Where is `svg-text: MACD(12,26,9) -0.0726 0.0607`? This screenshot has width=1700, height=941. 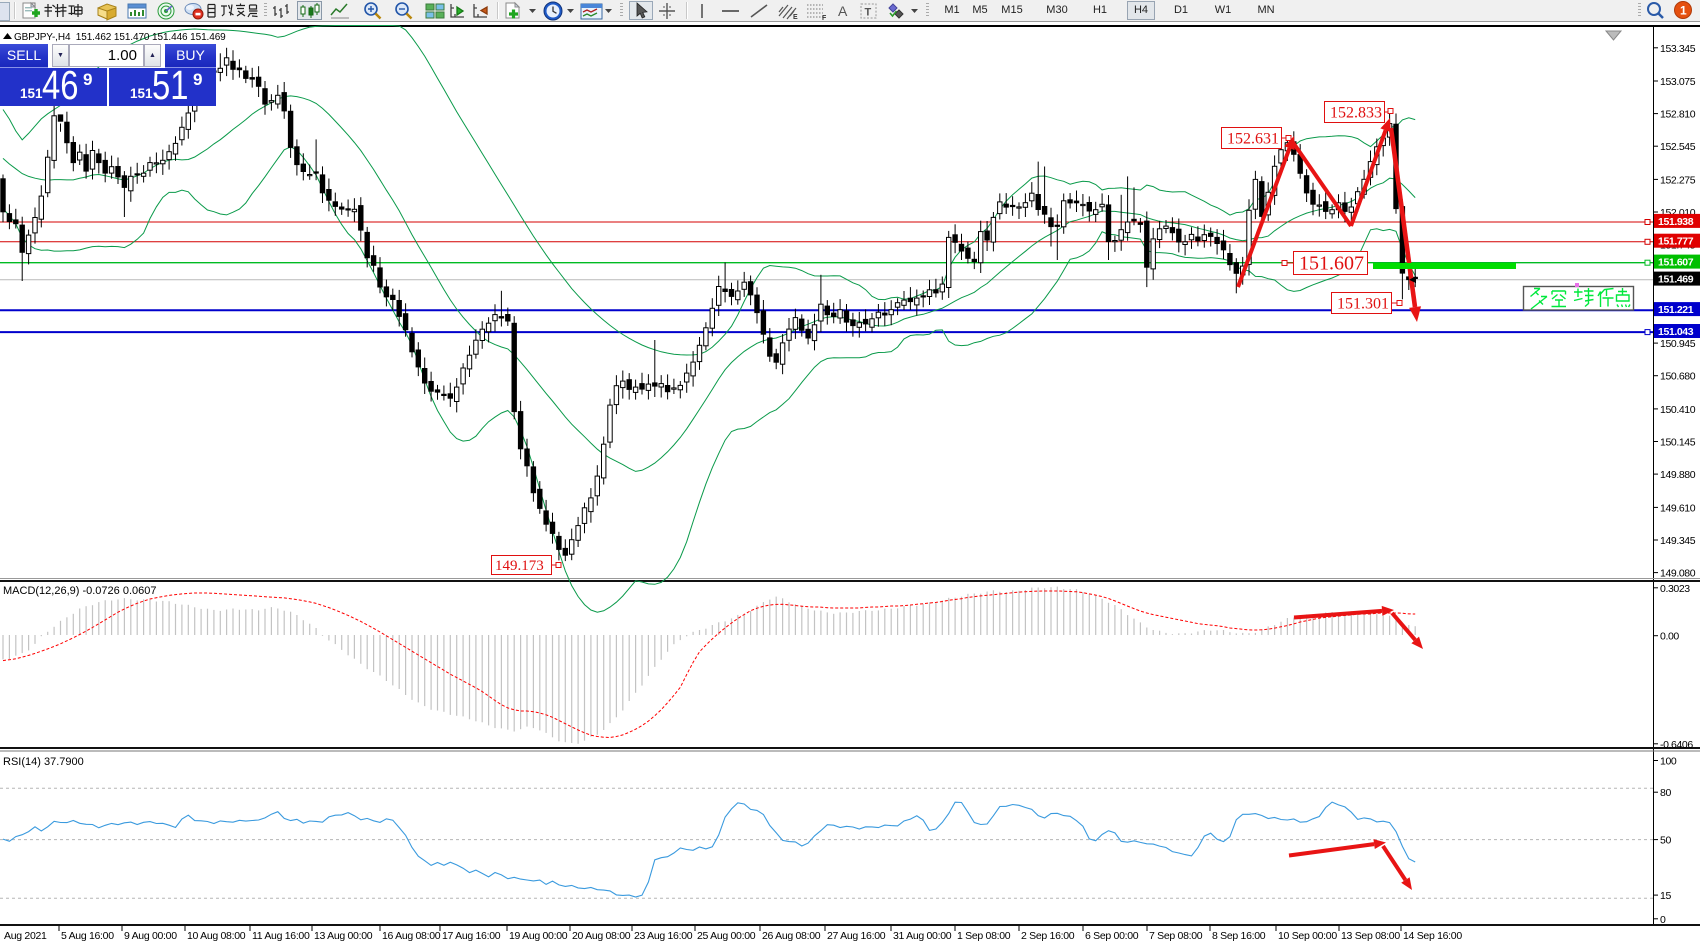
svg-text: MACD(12,26,9) -0.0726 0.0607 is located at coordinates (79, 591).